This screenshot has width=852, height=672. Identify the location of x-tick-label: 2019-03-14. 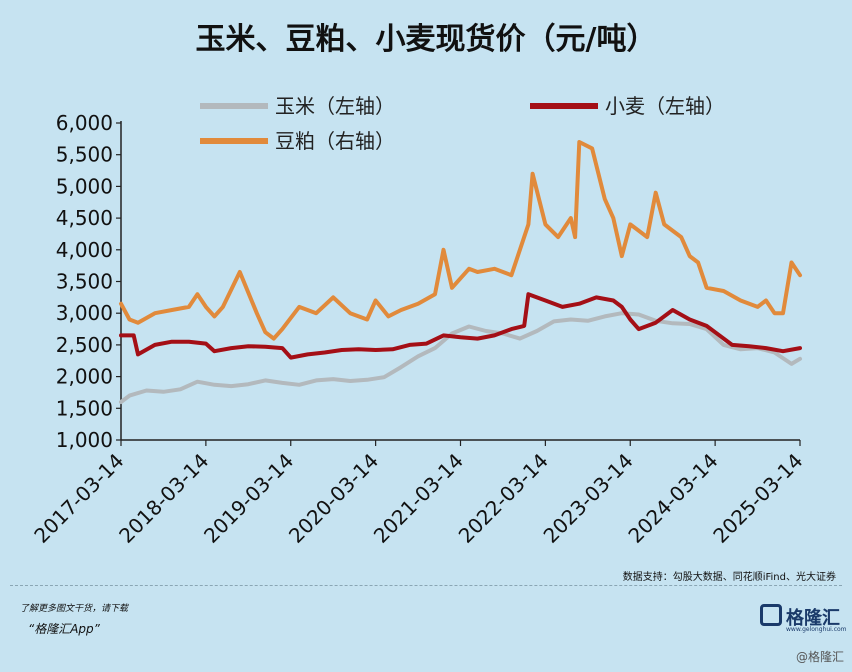
(248, 498).